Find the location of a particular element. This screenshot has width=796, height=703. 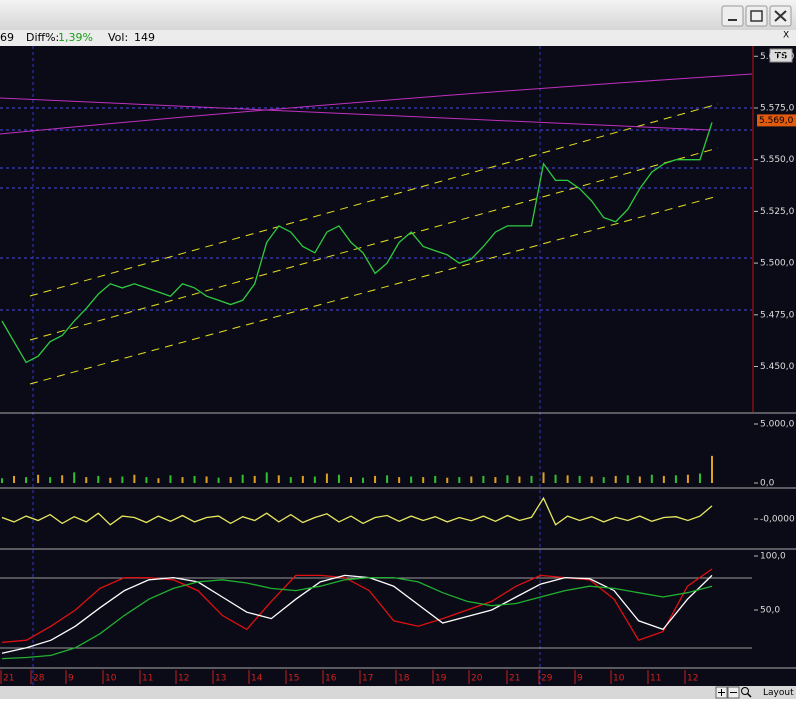

last-price-box is located at coordinates (776, 120).